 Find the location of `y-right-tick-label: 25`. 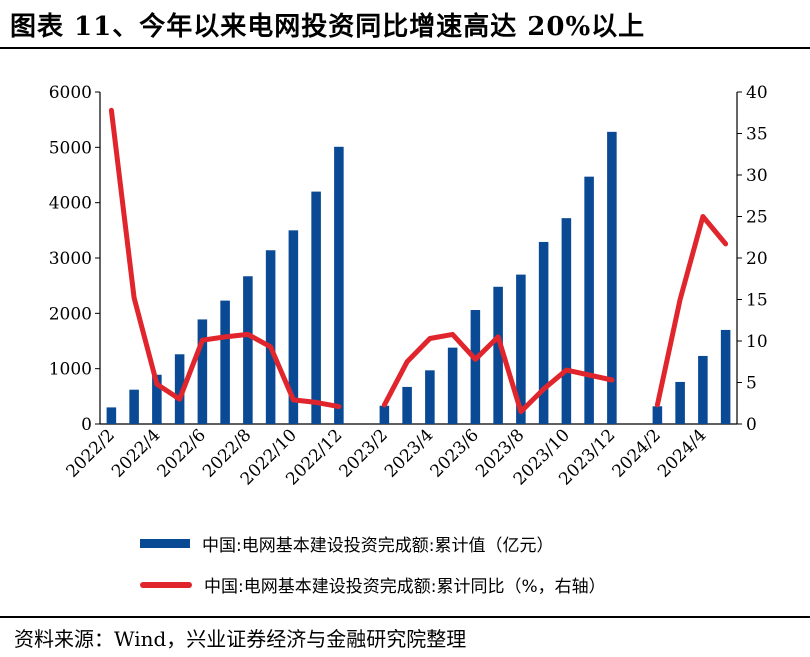

y-right-tick-label: 25 is located at coordinates (757, 218).